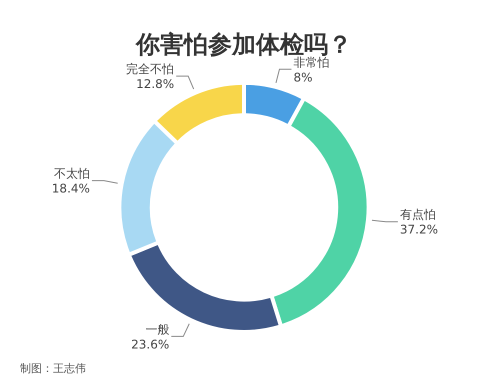  I want to click on data-label: 8%, so click(303, 77).